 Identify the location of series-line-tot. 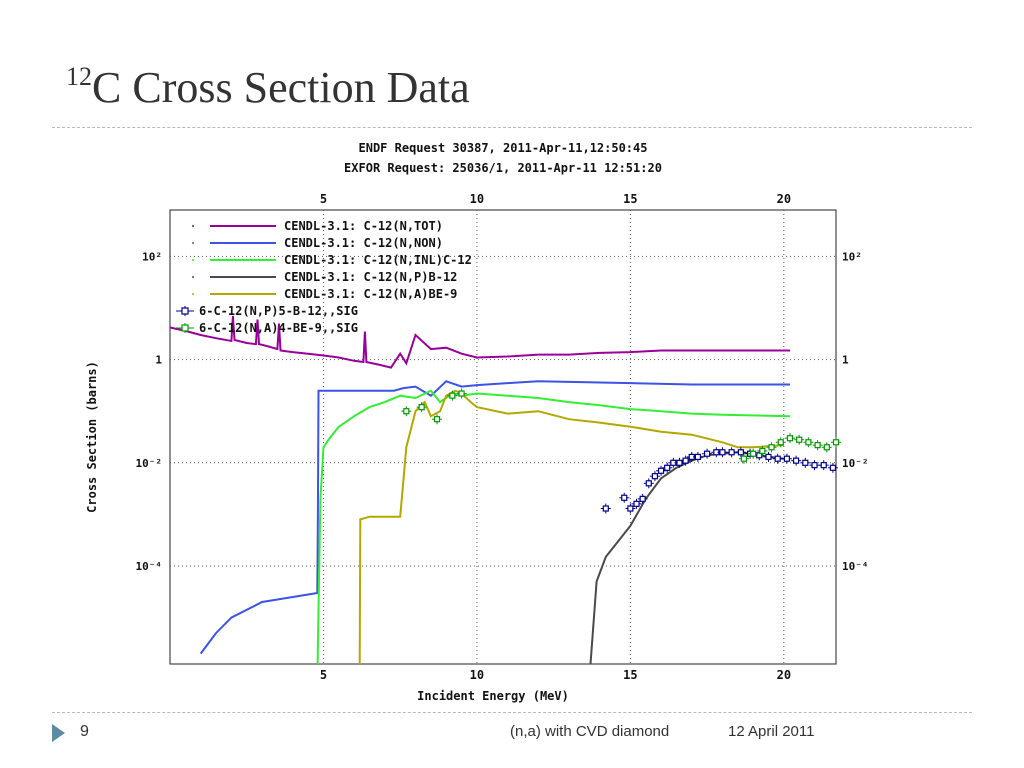
(480, 342).